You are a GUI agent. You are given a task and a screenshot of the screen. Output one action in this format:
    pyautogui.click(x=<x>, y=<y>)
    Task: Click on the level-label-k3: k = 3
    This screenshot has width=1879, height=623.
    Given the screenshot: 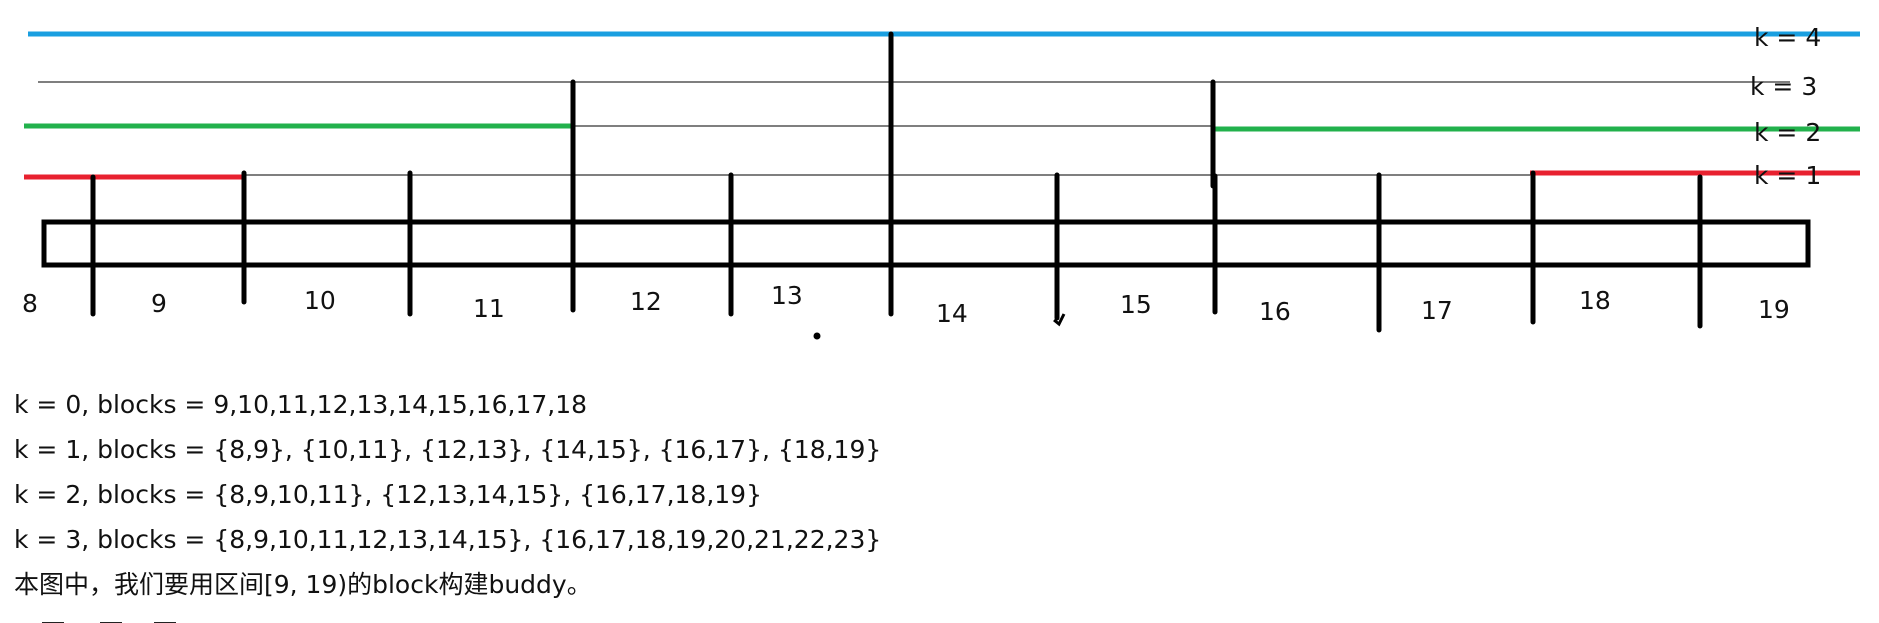 What is the action you would take?
    pyautogui.click(x=1783, y=86)
    